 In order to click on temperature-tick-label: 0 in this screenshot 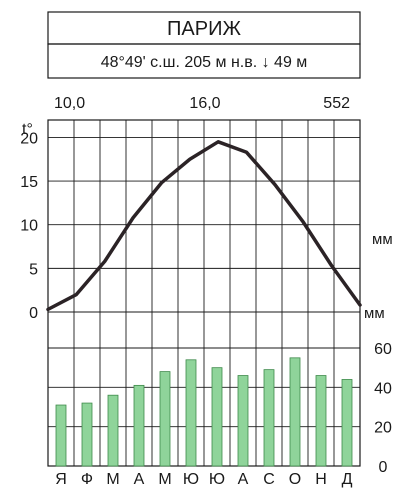, I will do `click(33, 313)`.